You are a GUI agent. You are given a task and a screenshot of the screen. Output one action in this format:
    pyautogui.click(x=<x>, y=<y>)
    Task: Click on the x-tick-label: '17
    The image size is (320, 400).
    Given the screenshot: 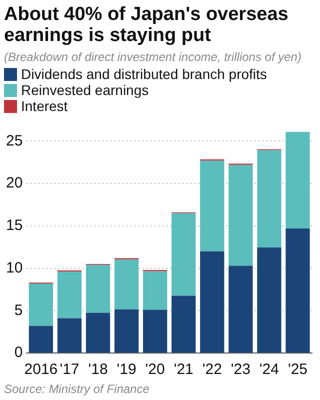 What is the action you would take?
    pyautogui.click(x=70, y=369)
    